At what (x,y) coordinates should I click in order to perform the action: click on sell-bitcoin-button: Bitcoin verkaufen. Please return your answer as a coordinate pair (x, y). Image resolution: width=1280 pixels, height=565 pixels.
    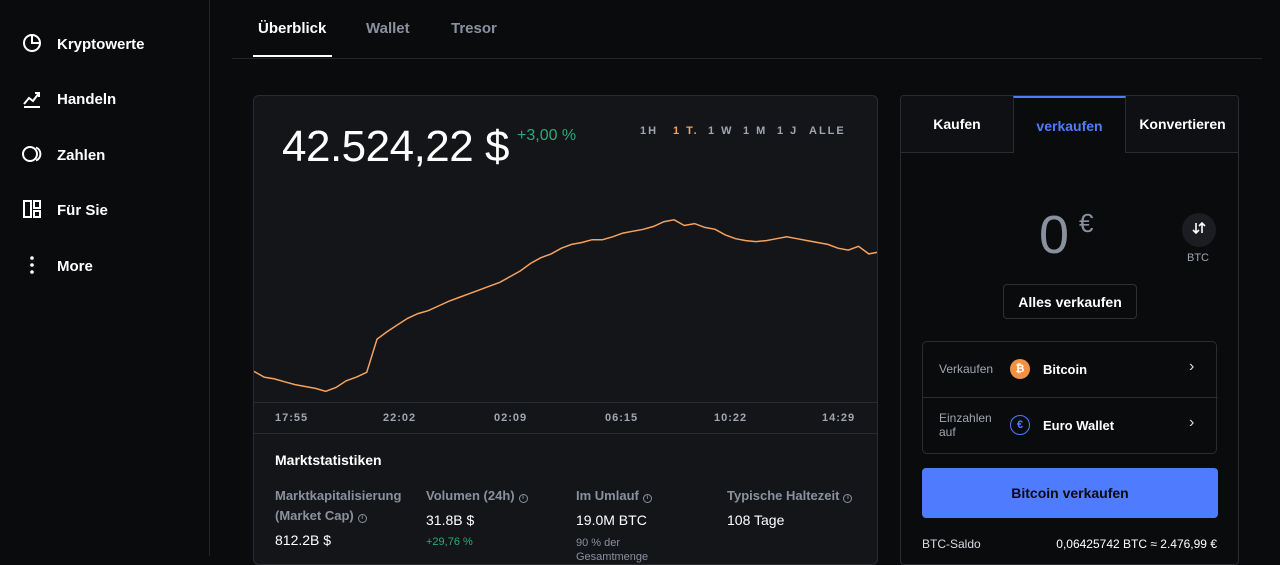
    Looking at the image, I should click on (1070, 493).